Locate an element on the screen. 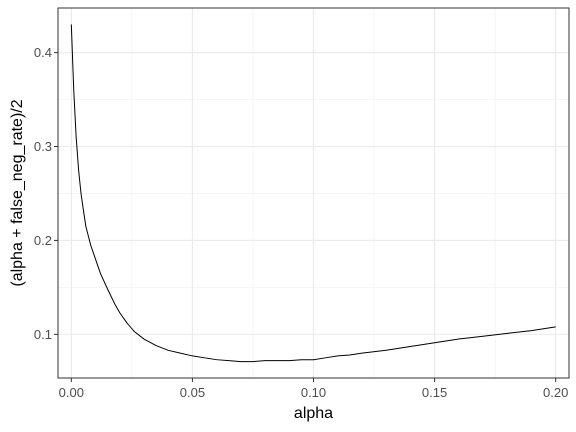  x-axis-title: alpha is located at coordinates (313, 413).